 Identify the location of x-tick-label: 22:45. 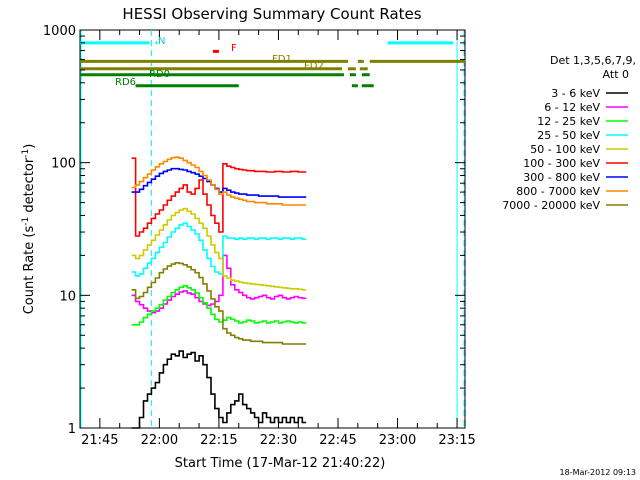
(337, 440).